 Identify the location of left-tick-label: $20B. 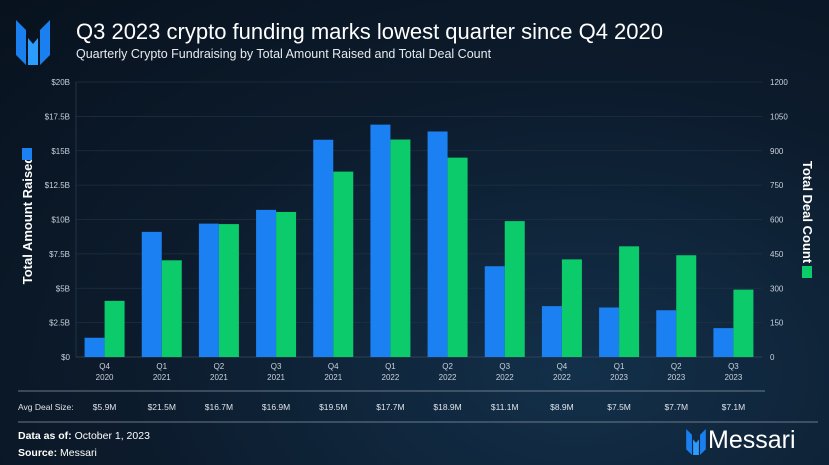
(60, 82).